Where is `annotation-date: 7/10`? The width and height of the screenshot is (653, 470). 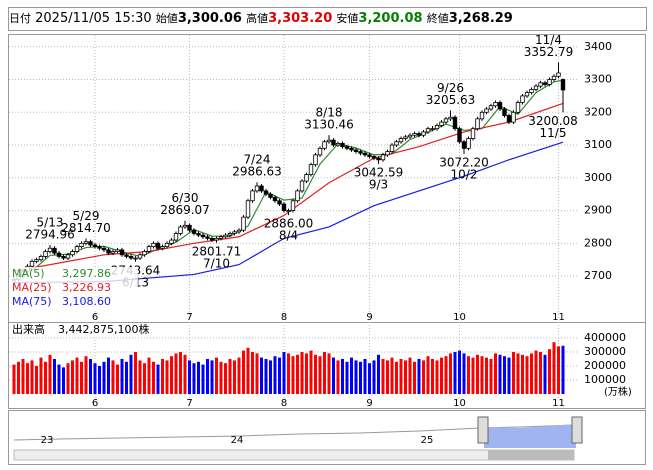 annotation-date: 7/10 is located at coordinates (216, 263).